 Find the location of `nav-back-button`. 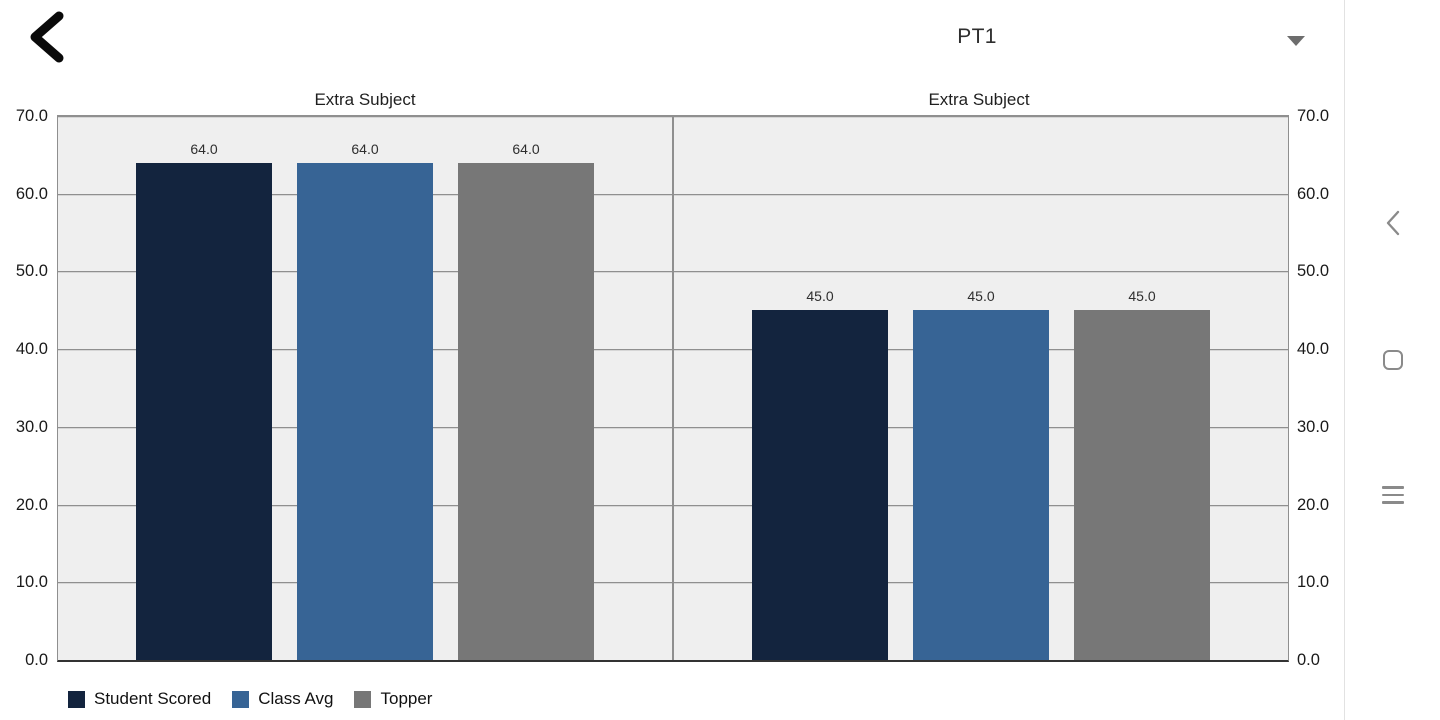

nav-back-button is located at coordinates (1392, 224).